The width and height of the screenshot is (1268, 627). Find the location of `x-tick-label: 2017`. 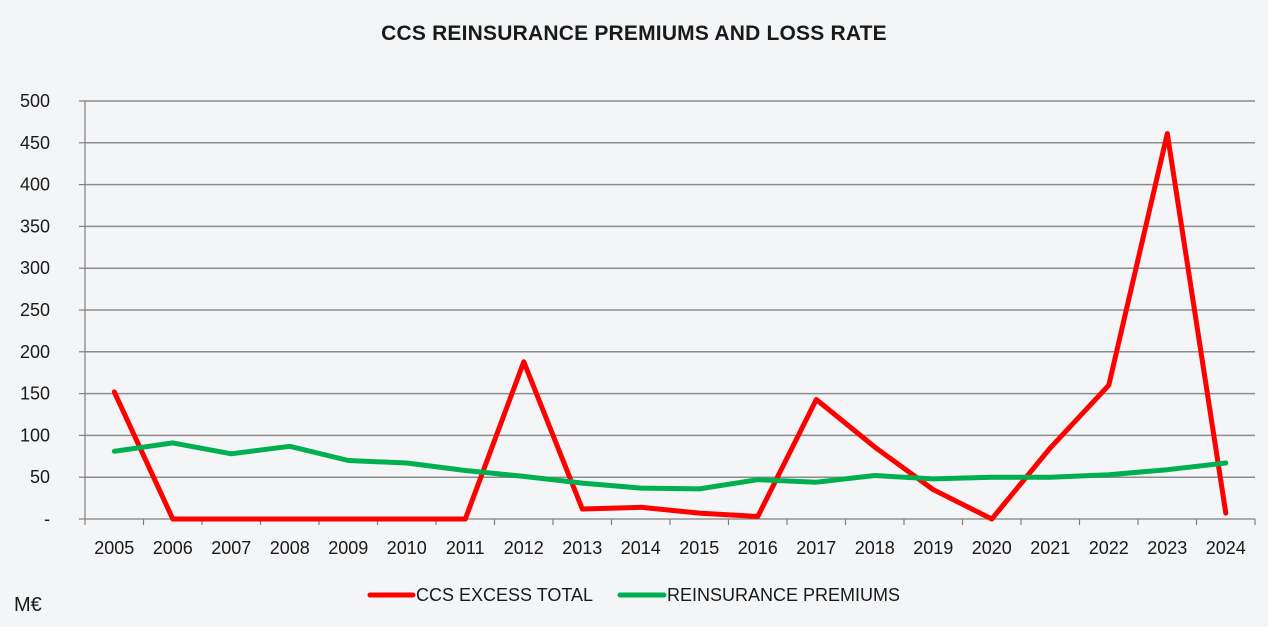

x-tick-label: 2017 is located at coordinates (816, 548).